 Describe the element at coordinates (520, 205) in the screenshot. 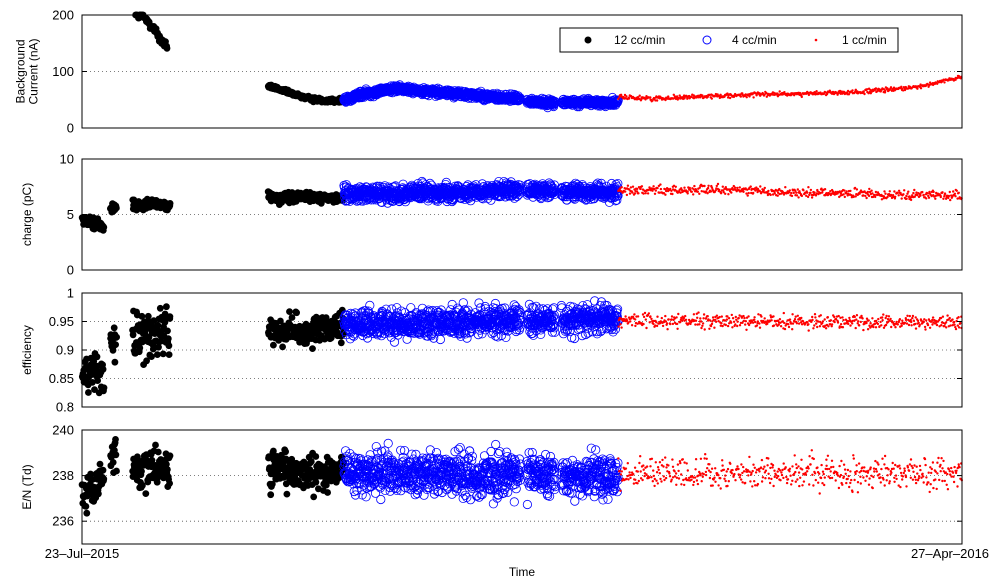

I see `data-points` at that location.